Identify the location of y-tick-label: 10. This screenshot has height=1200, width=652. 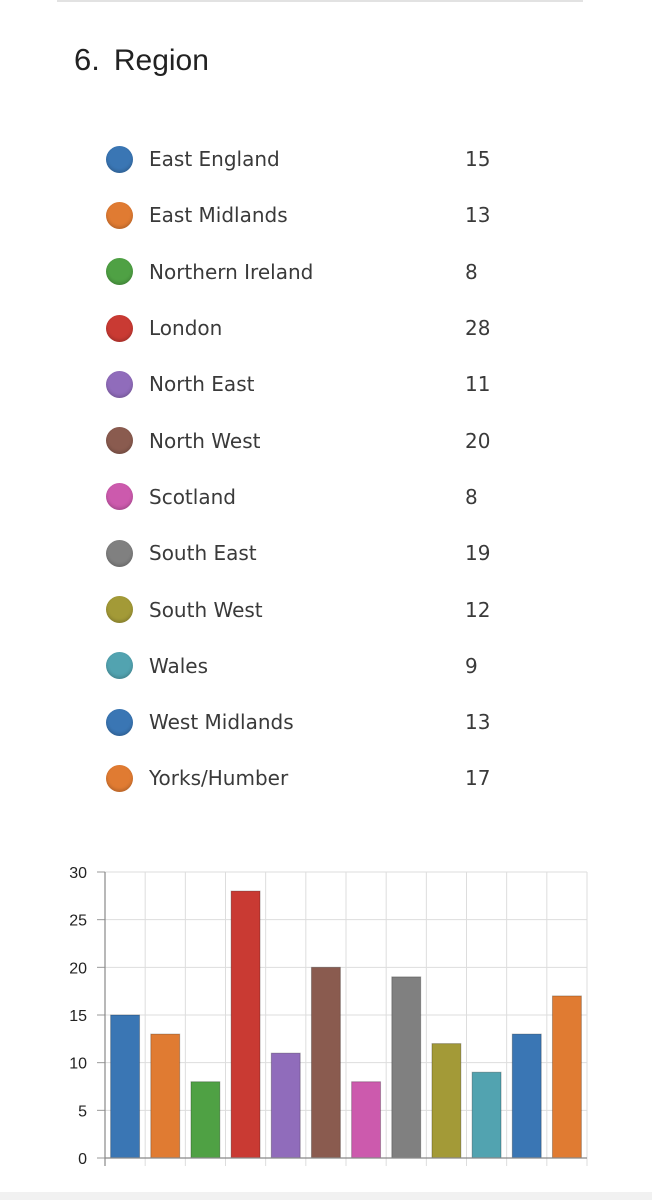
(78, 1064).